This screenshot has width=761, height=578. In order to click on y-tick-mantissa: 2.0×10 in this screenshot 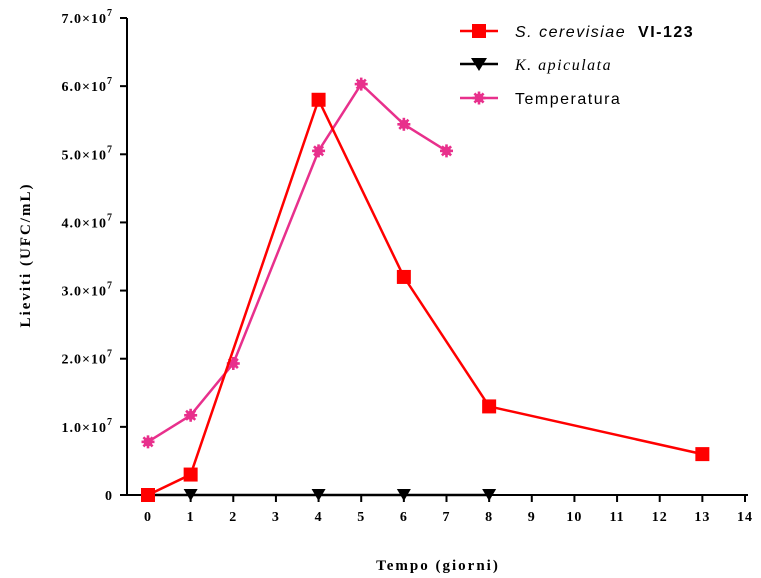, I will do `click(84, 360)`.